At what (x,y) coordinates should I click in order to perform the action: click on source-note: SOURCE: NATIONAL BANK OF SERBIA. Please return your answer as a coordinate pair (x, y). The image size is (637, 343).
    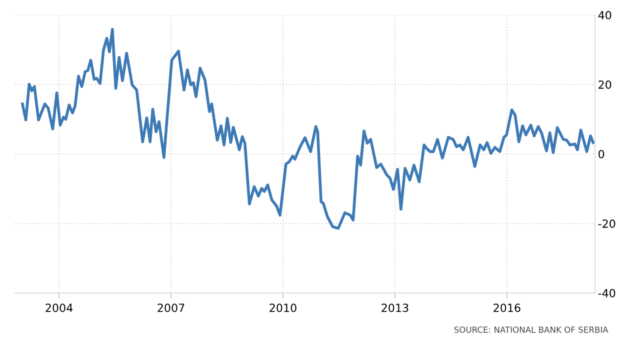
    Looking at the image, I should click on (531, 329).